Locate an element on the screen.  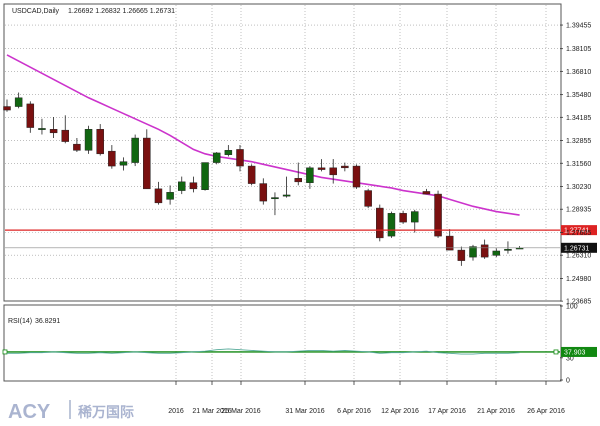
price-lines: 1.27741 1.26731 is located at coordinates (301, 239).